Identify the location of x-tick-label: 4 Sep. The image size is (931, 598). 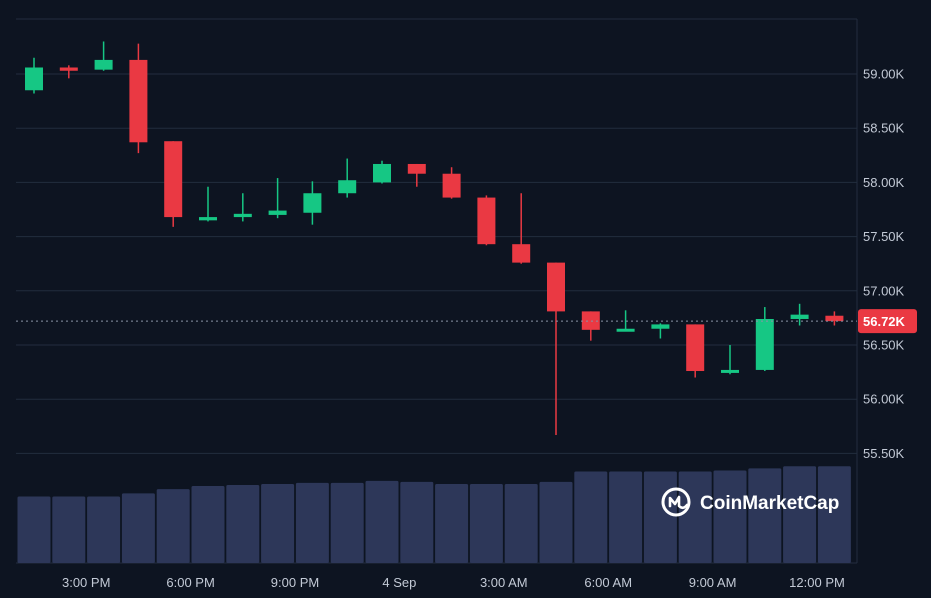
(399, 582).